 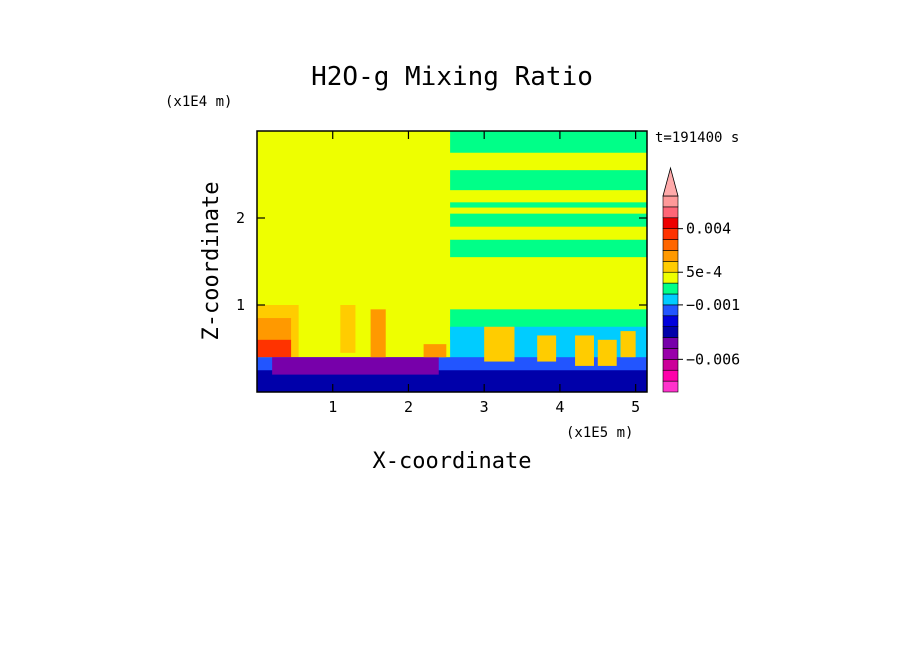 I want to click on x-tick-label-3: 4, so click(x=559, y=407).